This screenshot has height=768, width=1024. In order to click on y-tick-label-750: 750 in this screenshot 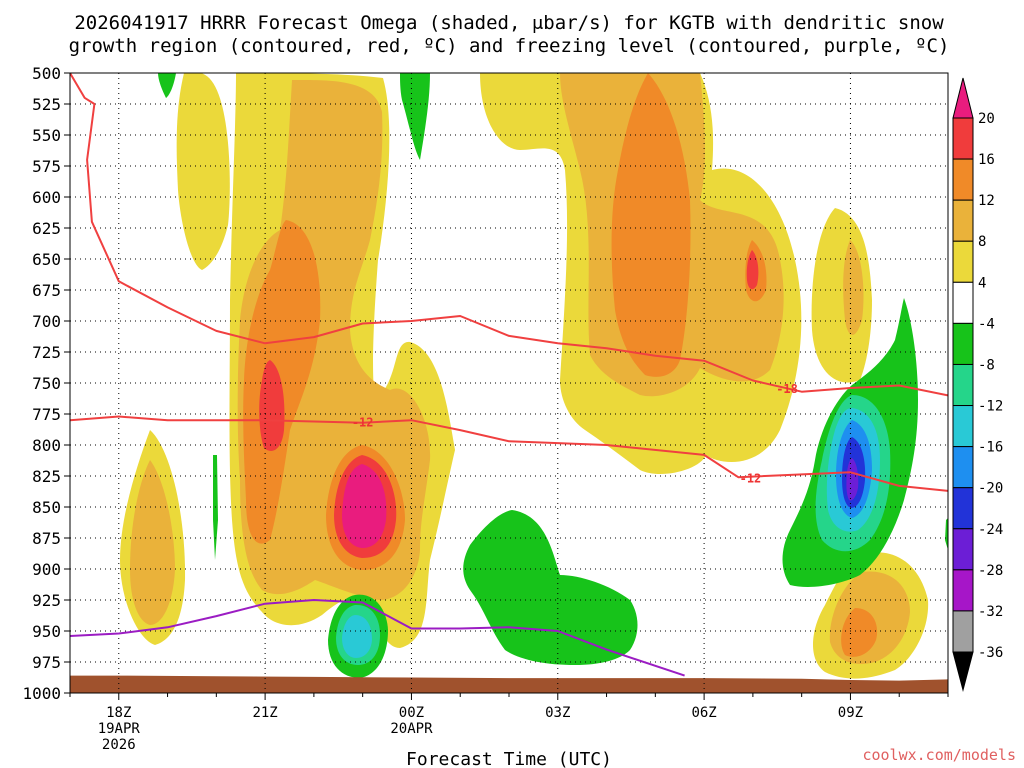, I will do `click(46, 383)`.